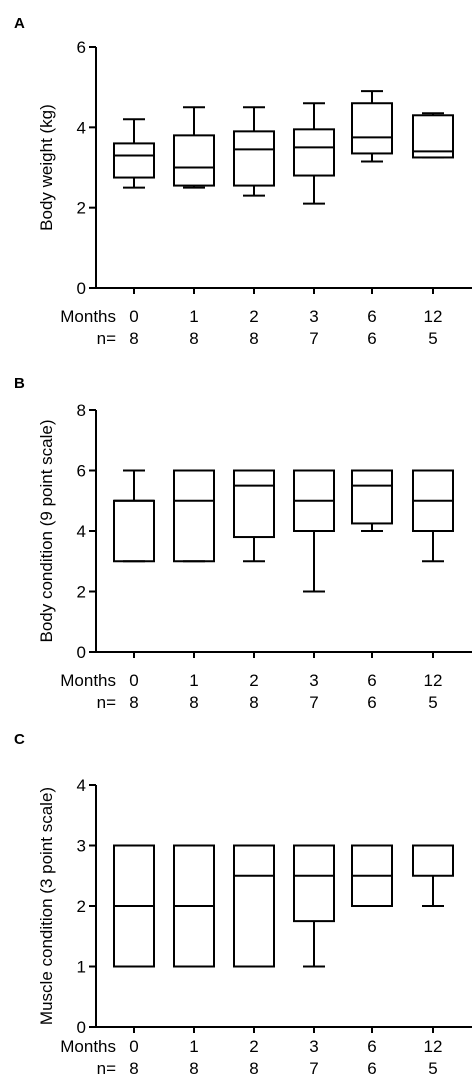 This screenshot has height=1082, width=473. What do you see at coordinates (81, 967) in the screenshot?
I see `y-tick-label: 1` at bounding box center [81, 967].